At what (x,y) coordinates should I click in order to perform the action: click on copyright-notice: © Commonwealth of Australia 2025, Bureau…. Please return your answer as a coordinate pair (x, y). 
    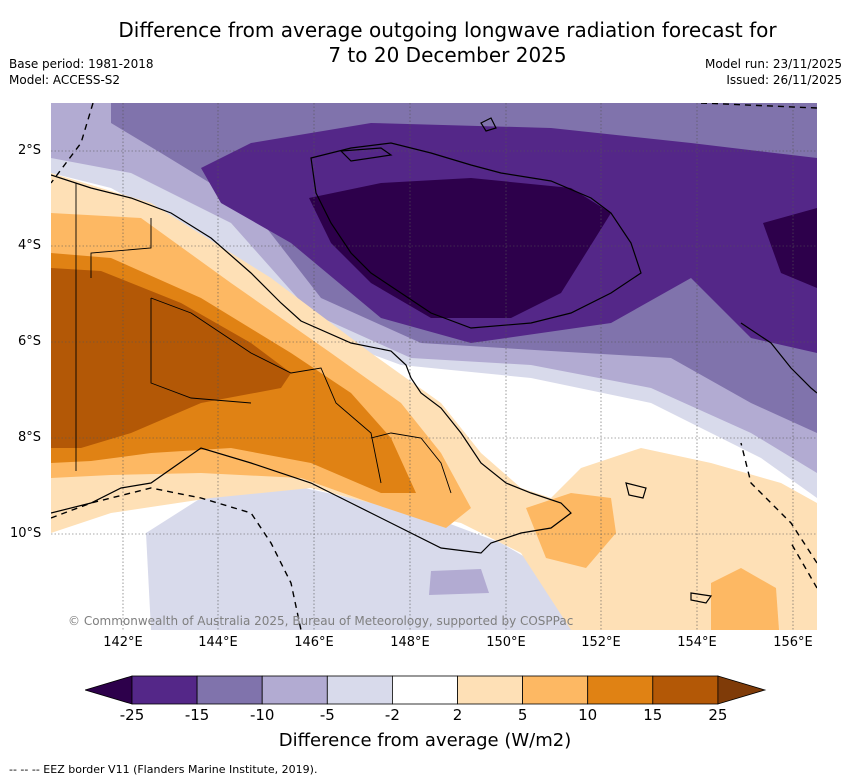
    Looking at the image, I should click on (321, 621).